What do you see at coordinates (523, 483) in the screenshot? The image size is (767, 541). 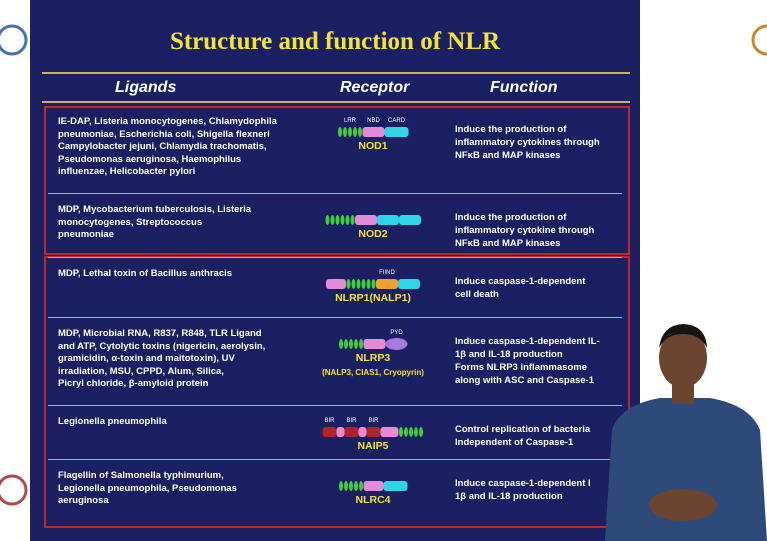 I see `function-text: Induce caspase-1-dependent I` at bounding box center [523, 483].